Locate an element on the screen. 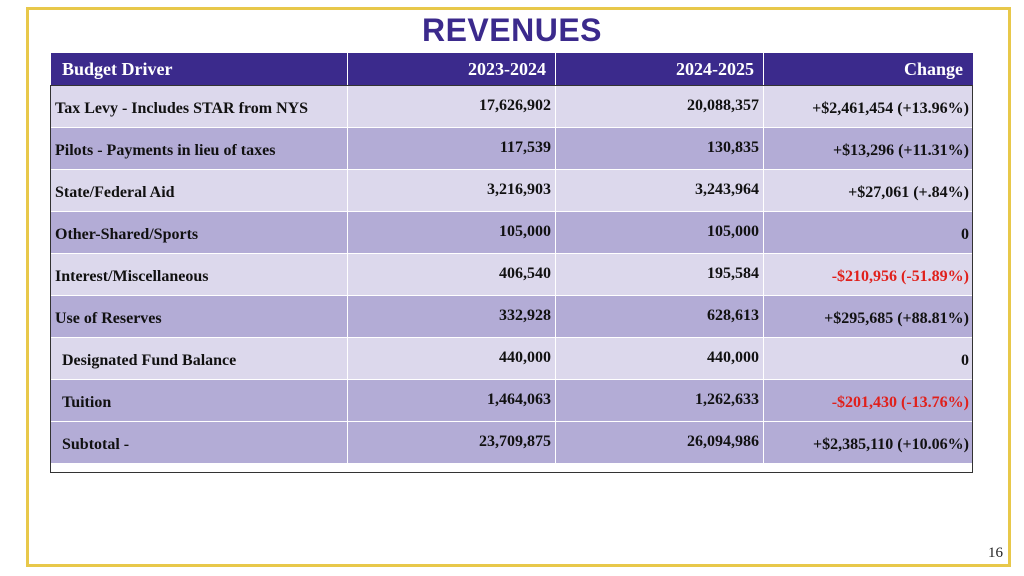 The image size is (1024, 576). row-2024-2025: 628,613 is located at coordinates (659, 316).